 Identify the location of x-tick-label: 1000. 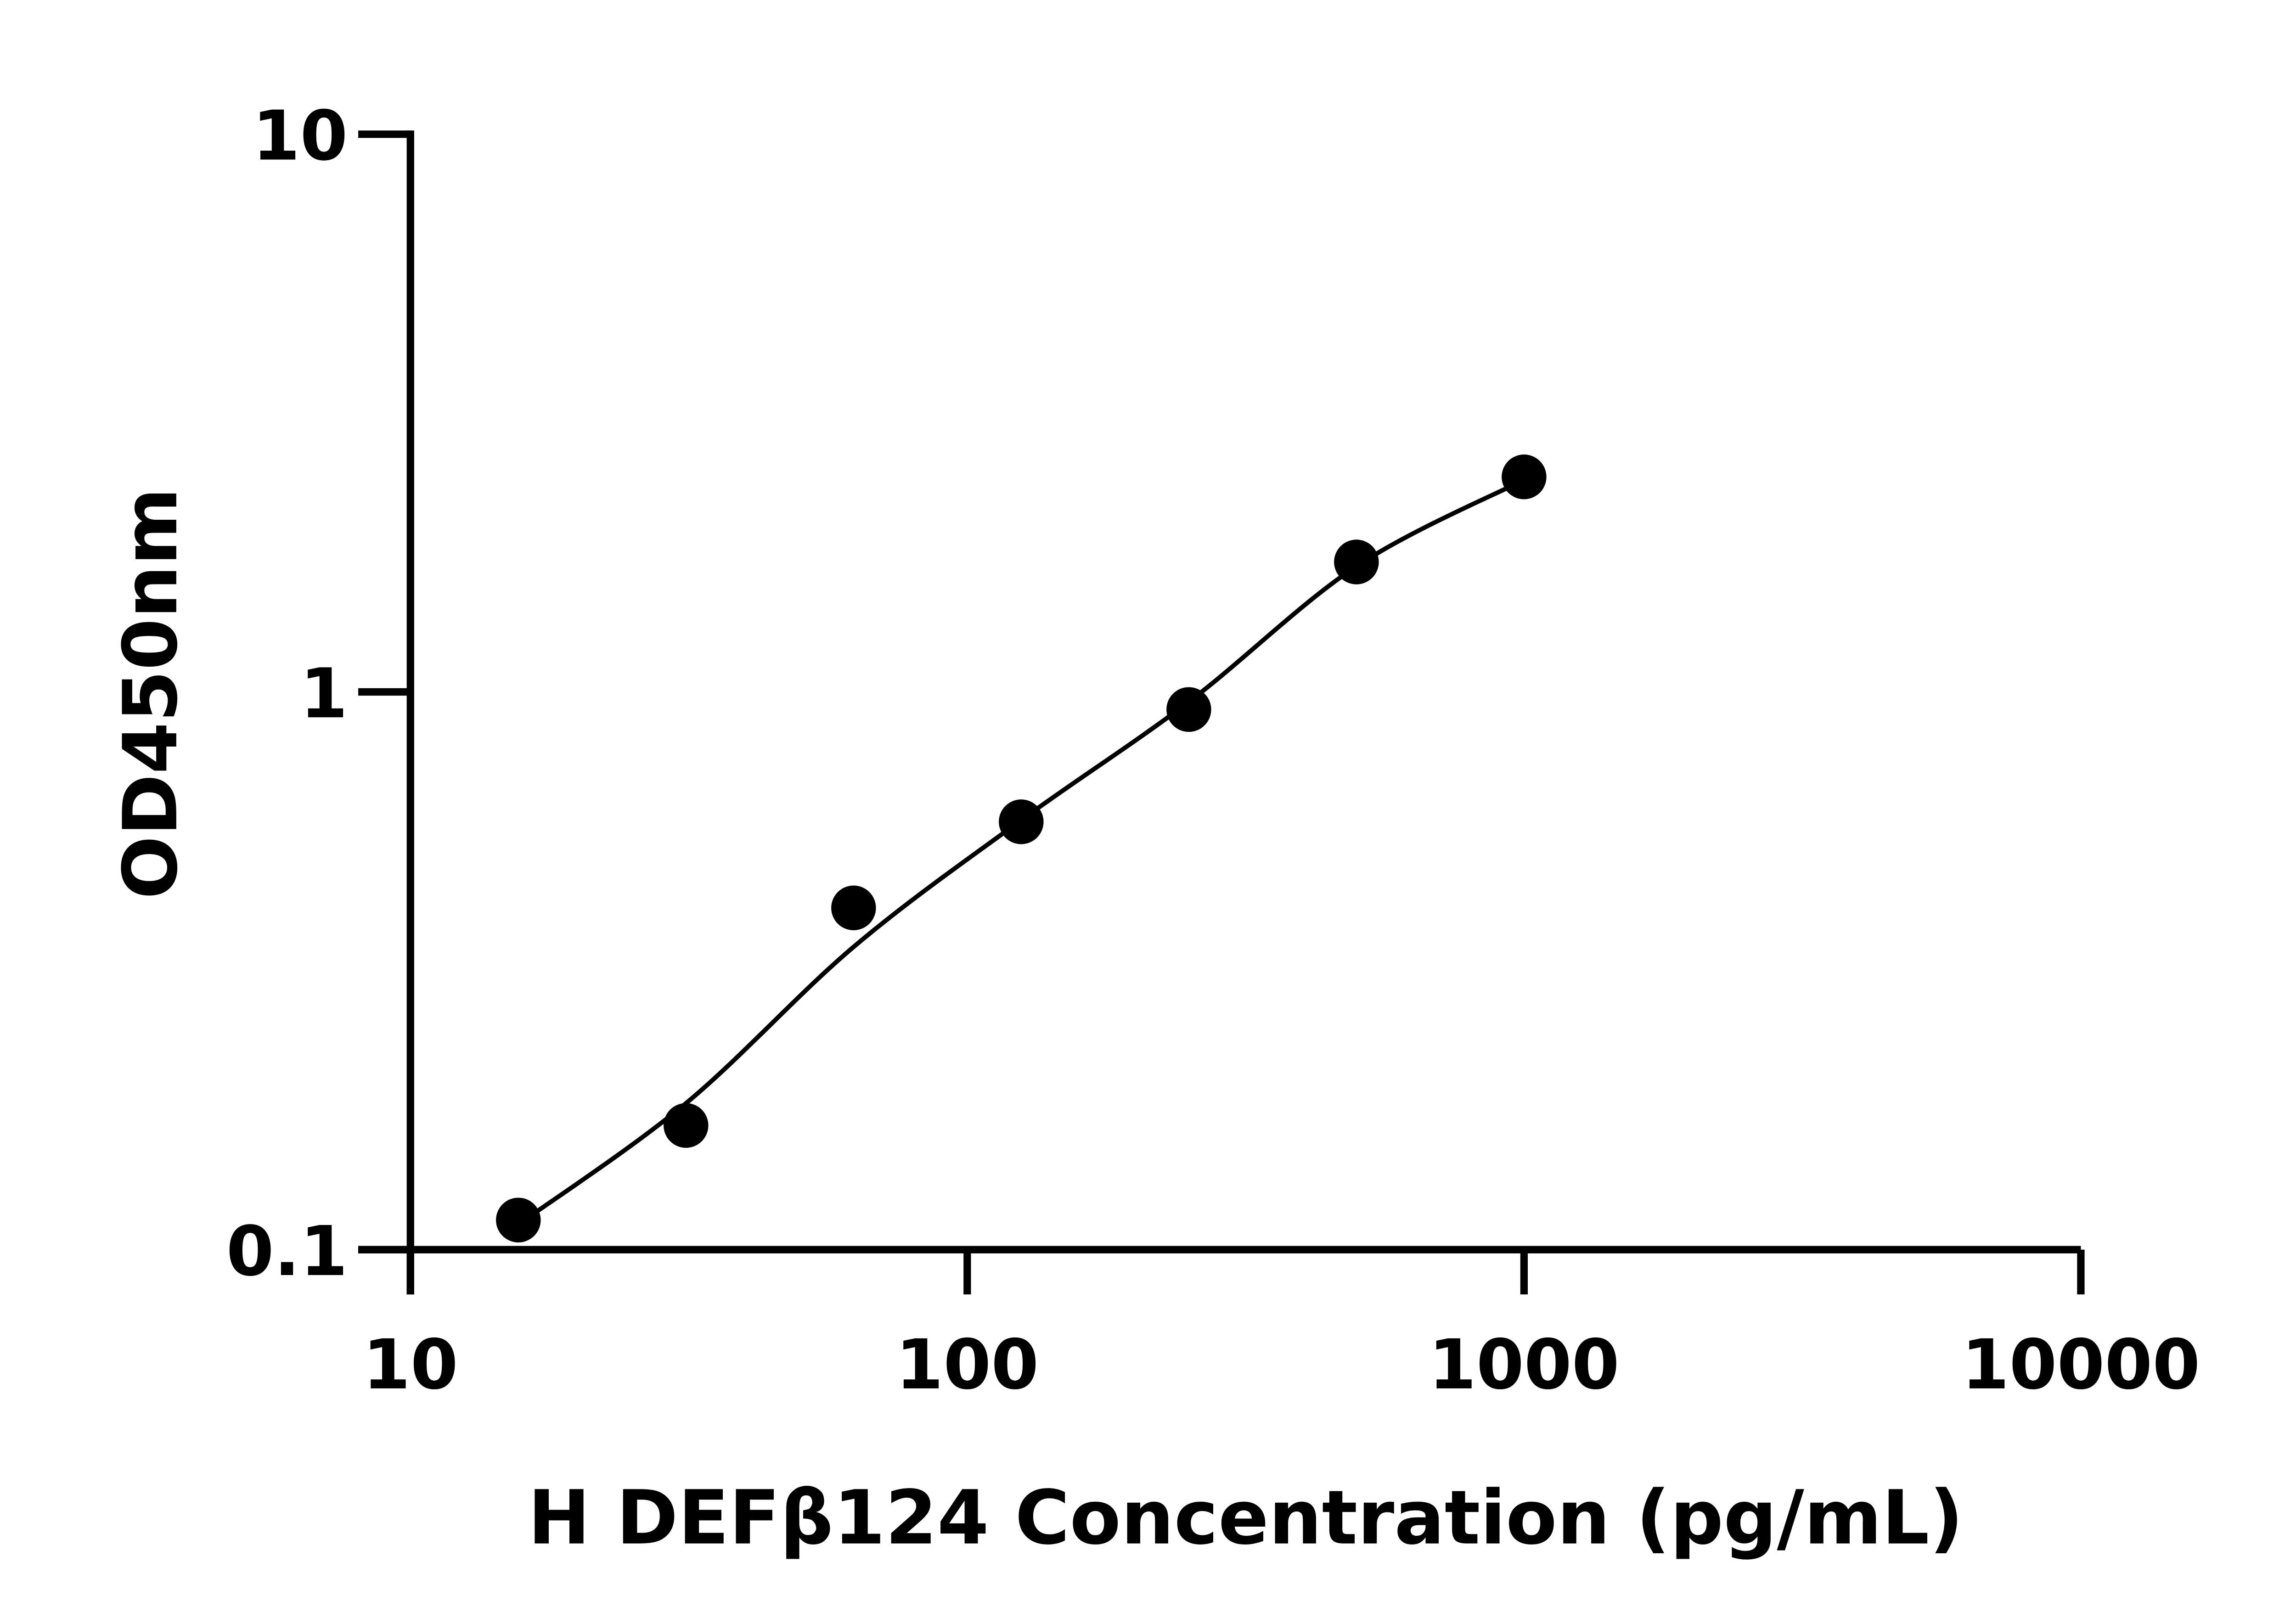
(1524, 1365).